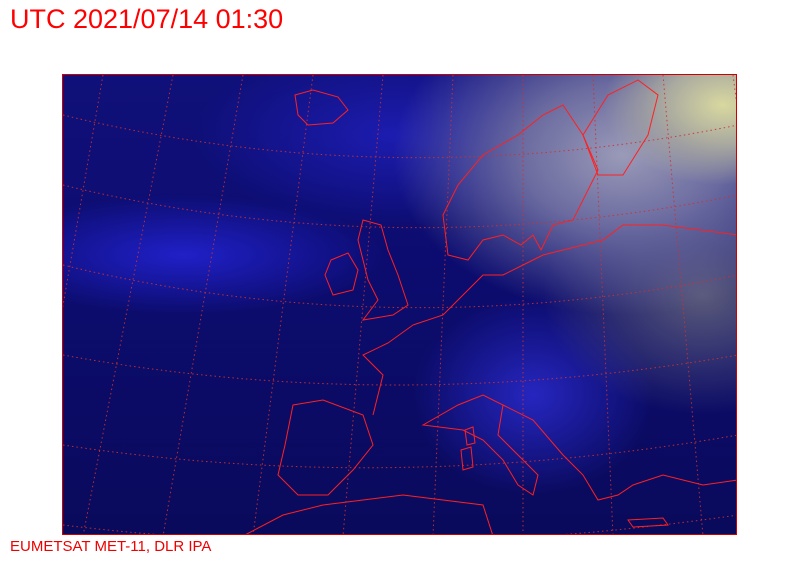 The height and width of the screenshot is (565, 800). I want to click on coast-iberia, so click(325, 447).